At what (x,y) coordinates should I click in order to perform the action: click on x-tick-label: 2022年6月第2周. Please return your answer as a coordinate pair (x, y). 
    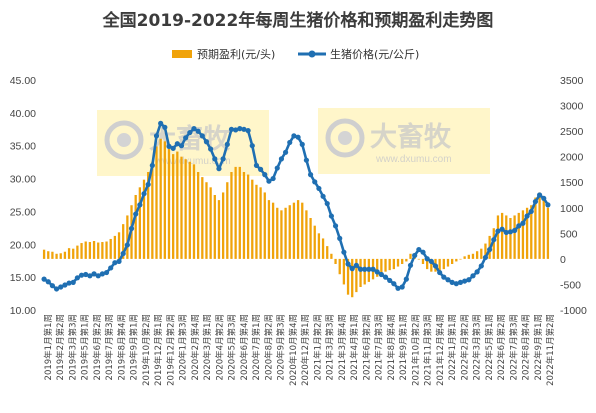
    Looking at the image, I should click on (501, 347).